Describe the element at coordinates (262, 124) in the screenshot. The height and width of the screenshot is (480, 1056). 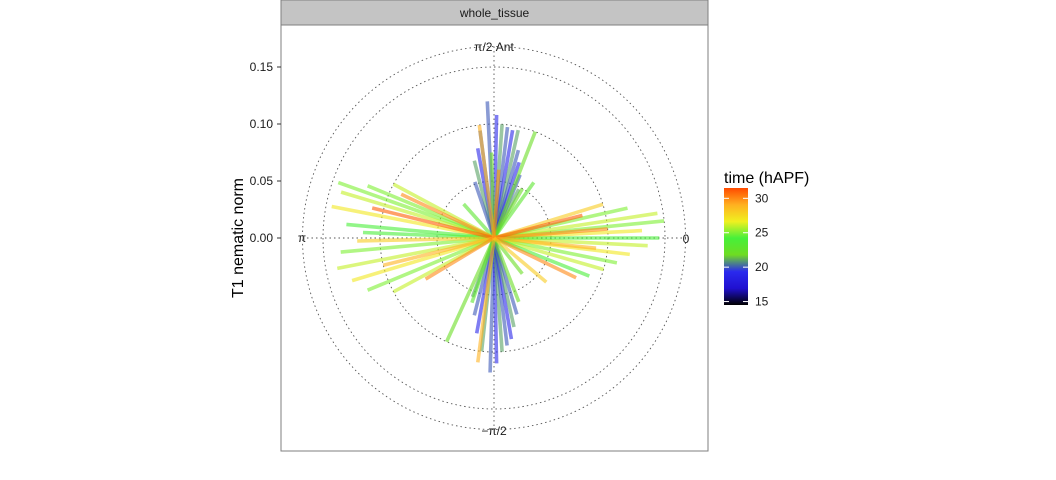
I see `y-tick-label: 0.10` at that location.